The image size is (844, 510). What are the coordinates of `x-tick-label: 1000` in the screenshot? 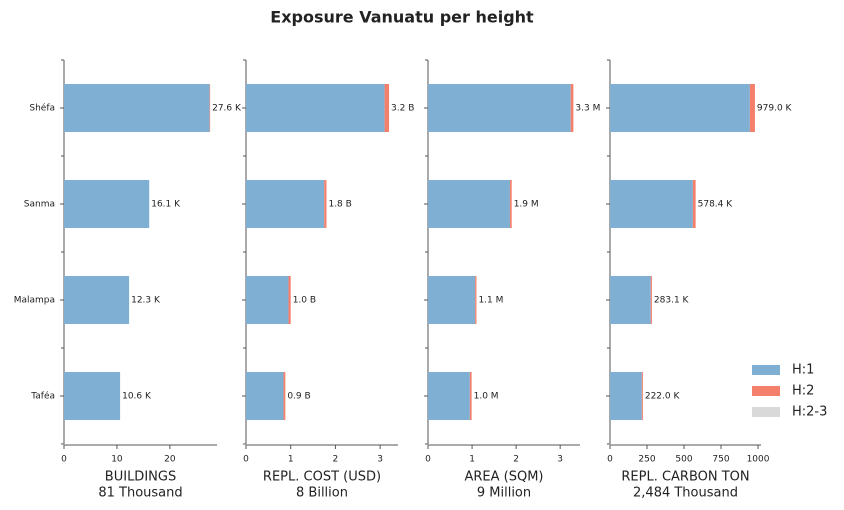 It's located at (758, 460).